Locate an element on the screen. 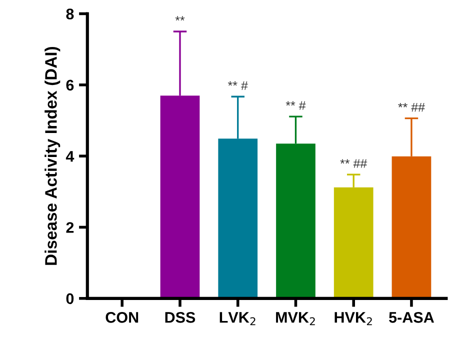 The width and height of the screenshot is (460, 343). y-tick-label: 8 is located at coordinates (70, 14).